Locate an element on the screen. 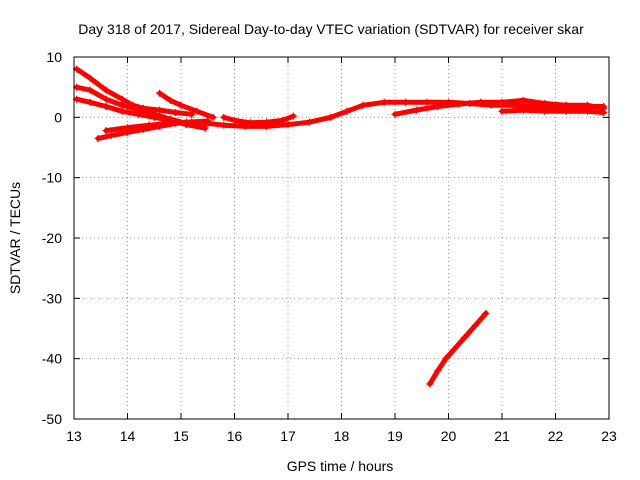 Image resolution: width=640 pixels, height=480 pixels. x-tick-label: 13 is located at coordinates (74, 436).